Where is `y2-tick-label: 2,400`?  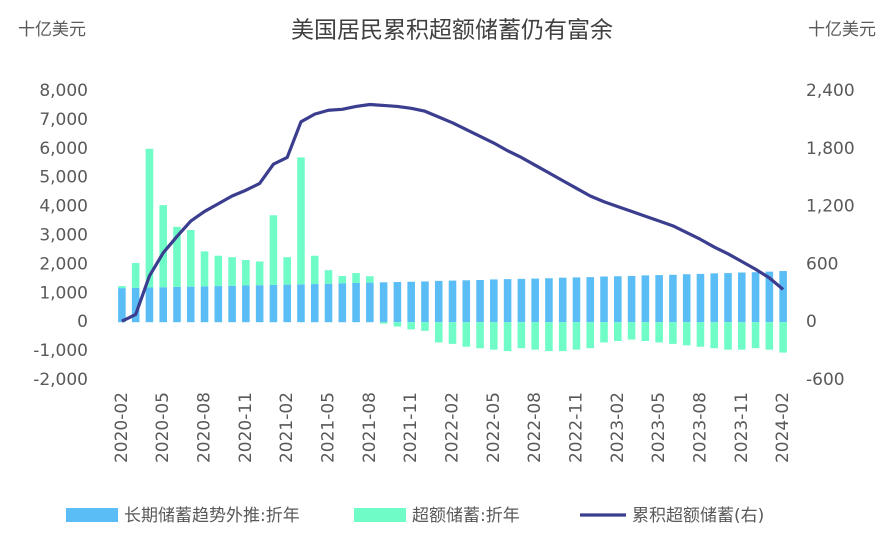
y2-tick-label: 2,400 is located at coordinates (830, 91).